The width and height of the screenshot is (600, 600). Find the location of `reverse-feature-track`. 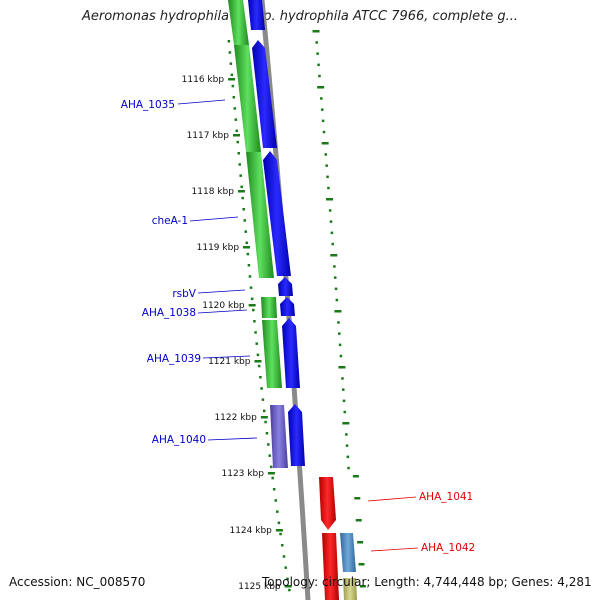

reverse-feature-track is located at coordinates (338, 538).